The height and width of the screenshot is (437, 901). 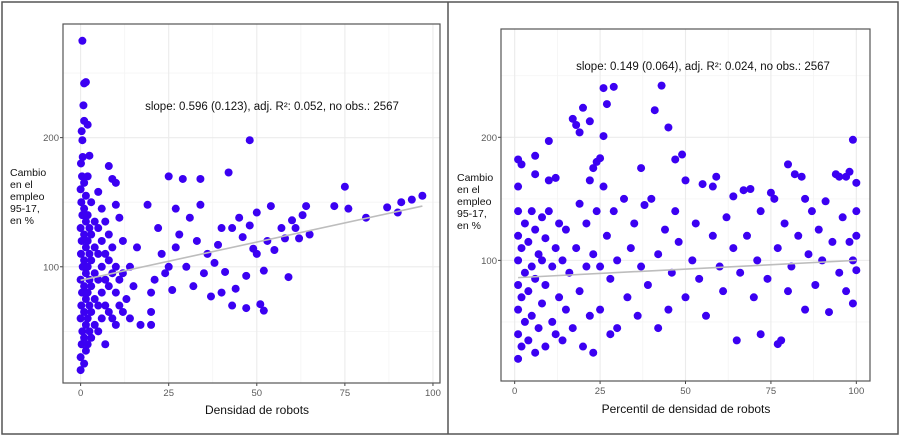 I want to click on x-axis-title: Percentil de densidad de robots, so click(x=686, y=409).